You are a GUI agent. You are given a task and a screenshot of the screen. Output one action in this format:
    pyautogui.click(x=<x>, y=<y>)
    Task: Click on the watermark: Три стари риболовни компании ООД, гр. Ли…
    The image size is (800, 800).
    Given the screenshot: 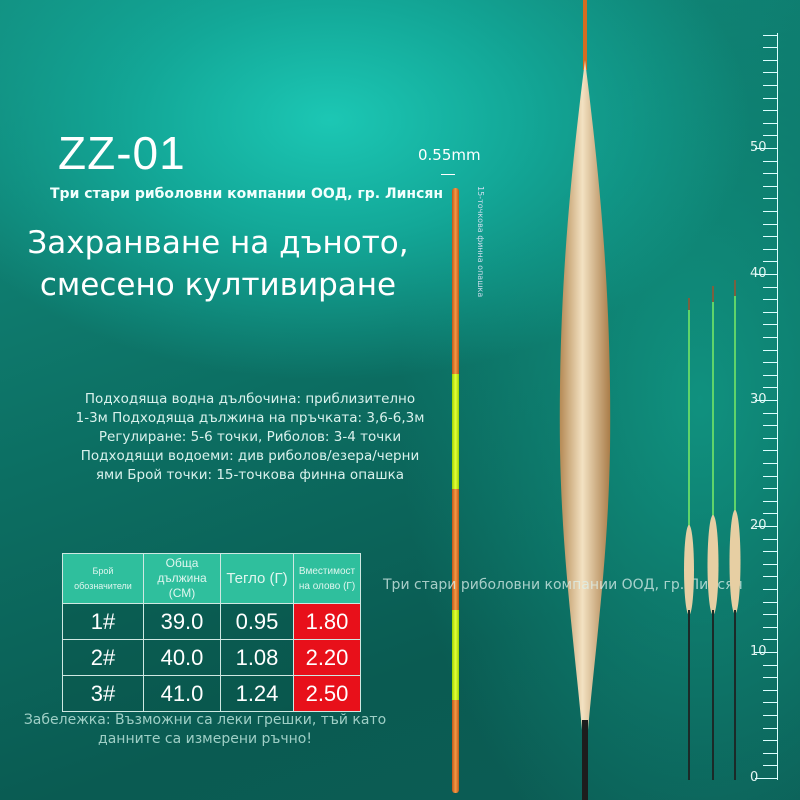 What is the action you would take?
    pyautogui.click(x=563, y=585)
    